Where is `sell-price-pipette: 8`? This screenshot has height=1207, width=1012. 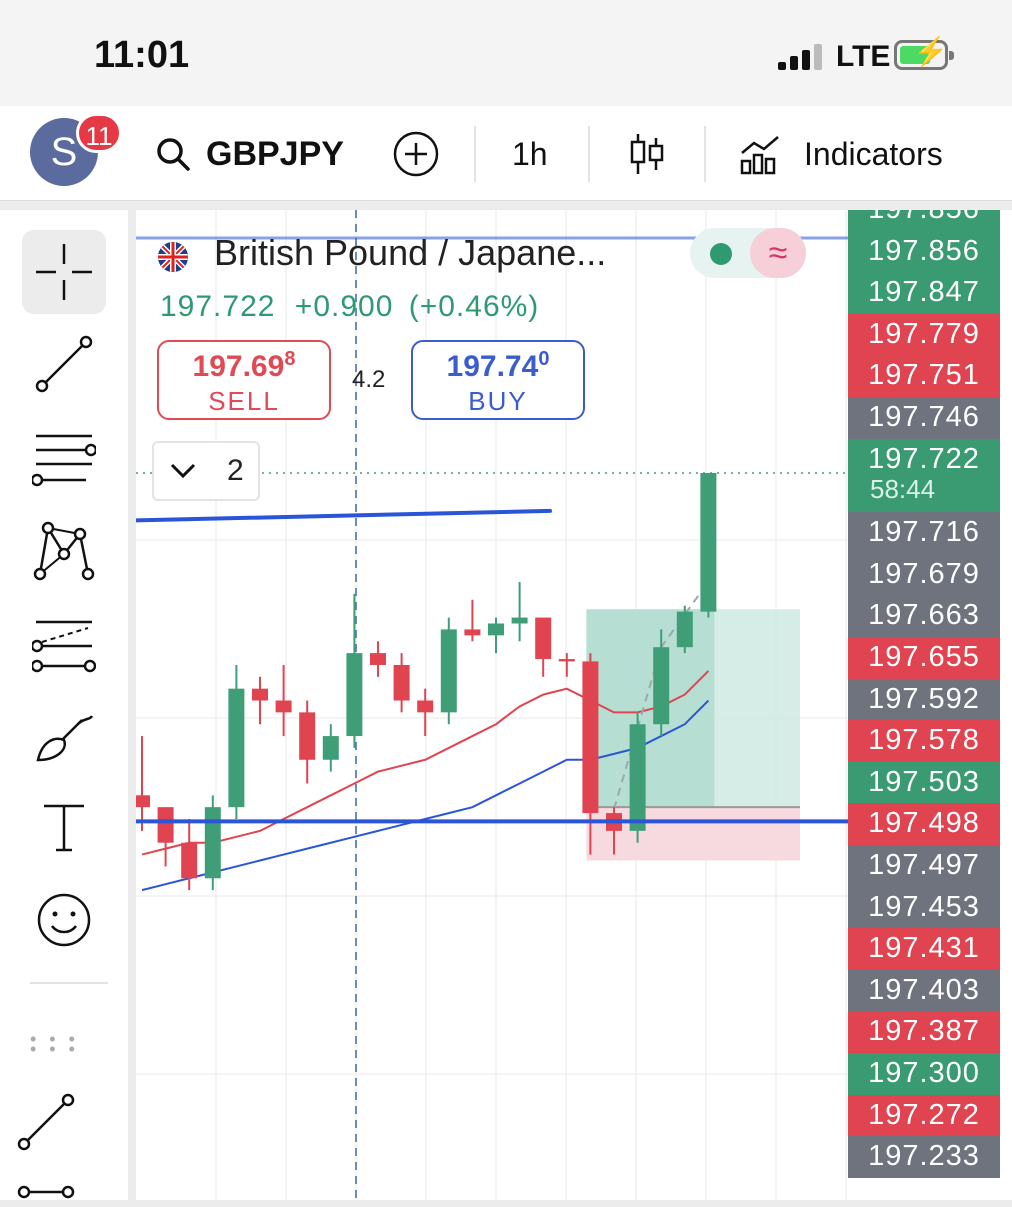
sell-price-pipette: 8 is located at coordinates (290, 359).